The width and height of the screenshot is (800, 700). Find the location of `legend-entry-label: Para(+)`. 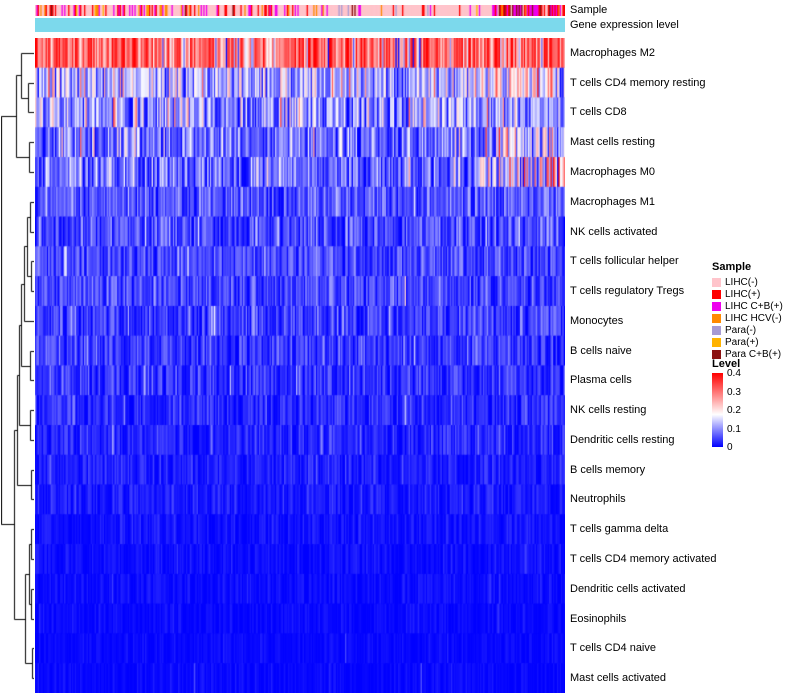

legend-entry-label: Para(+) is located at coordinates (742, 342).